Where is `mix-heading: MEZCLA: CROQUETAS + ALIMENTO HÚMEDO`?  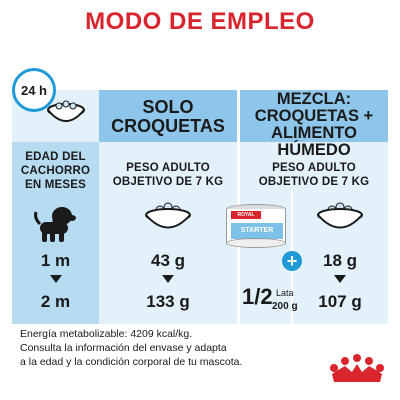 mix-heading: MEZCLA: CROQUETAS + ALIMENTO HÚMEDO is located at coordinates (314, 125).